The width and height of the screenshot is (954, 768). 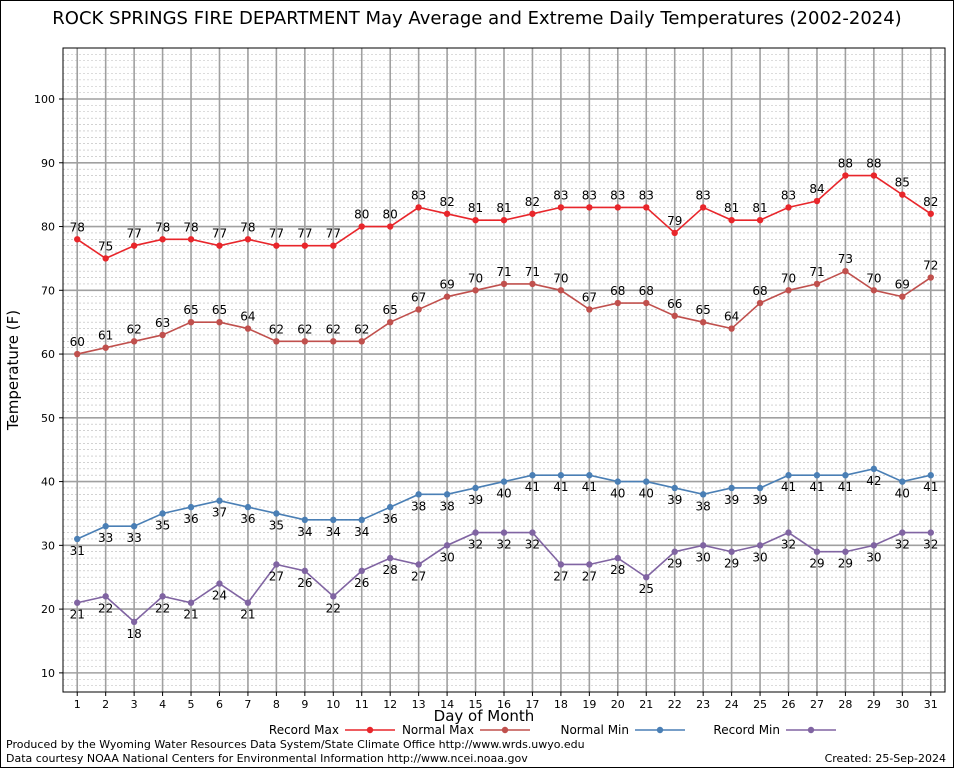 What do you see at coordinates (48, 418) in the screenshot?
I see `y-tick-label: 50` at bounding box center [48, 418].